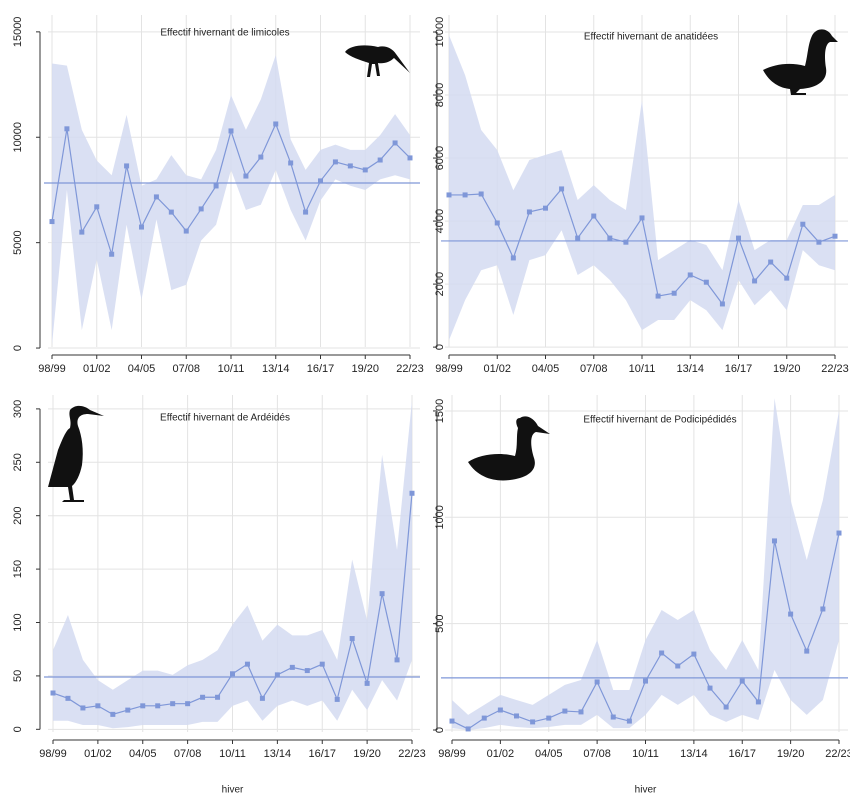 Image resolution: width=850 pixels, height=797 pixels. Describe the element at coordinates (224, 33) in the screenshot. I see `panel-title: Effectif hivernant de limicoles` at that location.